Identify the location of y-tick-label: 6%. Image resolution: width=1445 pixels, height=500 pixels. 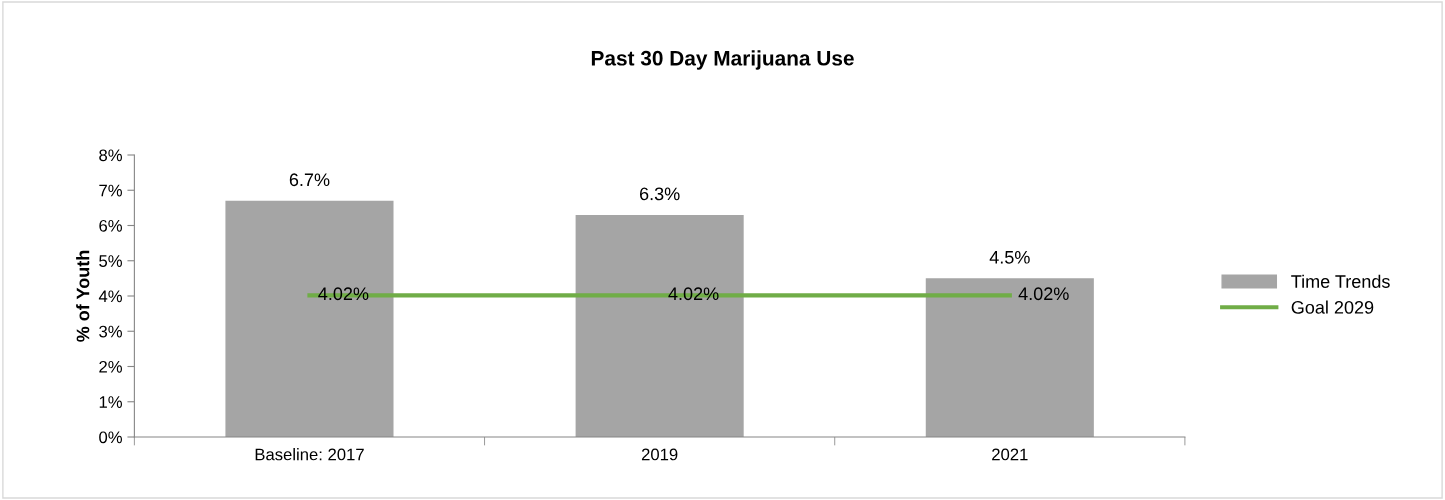
(110, 225).